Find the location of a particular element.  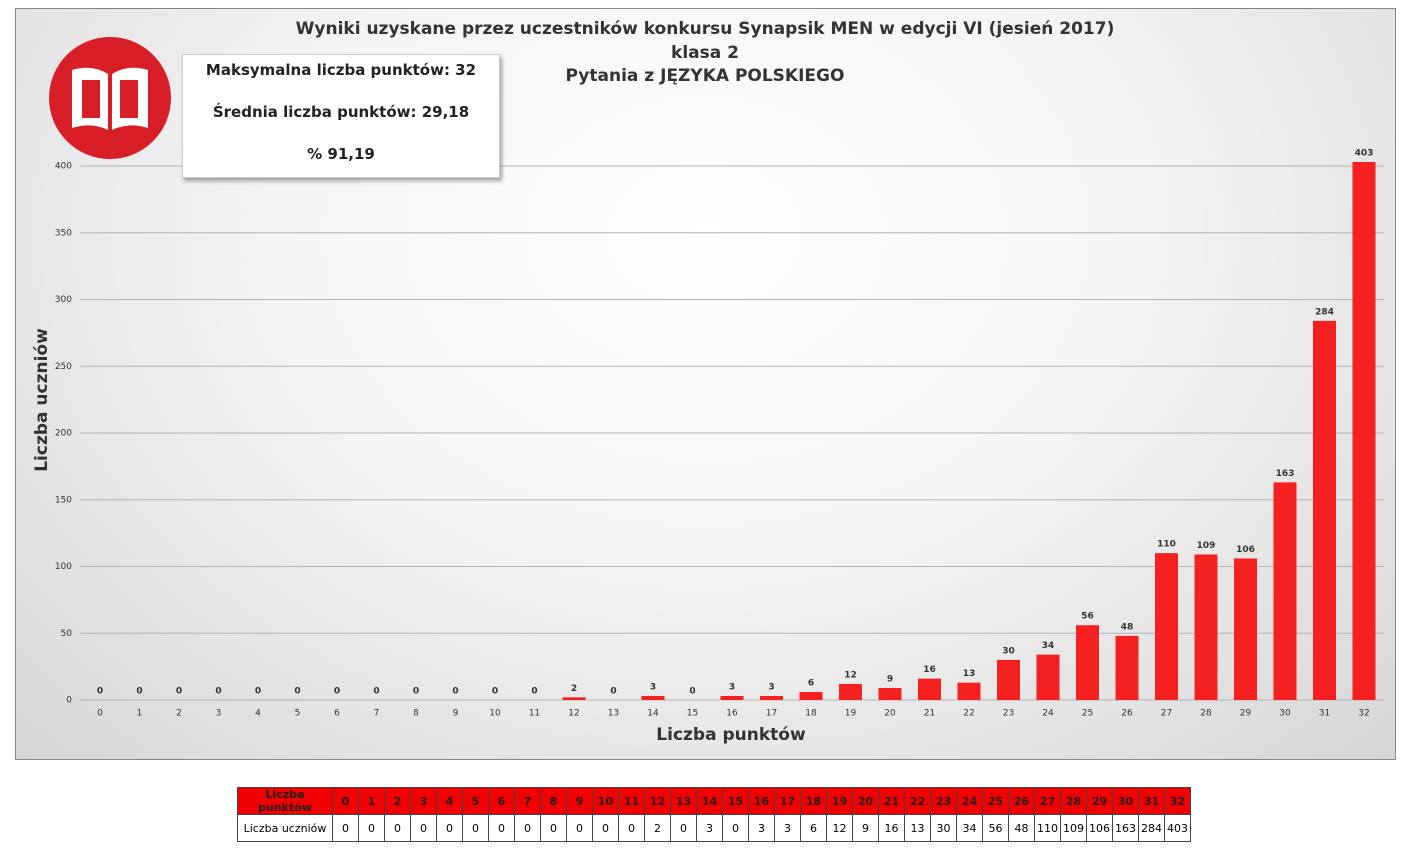

info-avg: Średnia liczba punktów: 29,18 is located at coordinates (341, 112).